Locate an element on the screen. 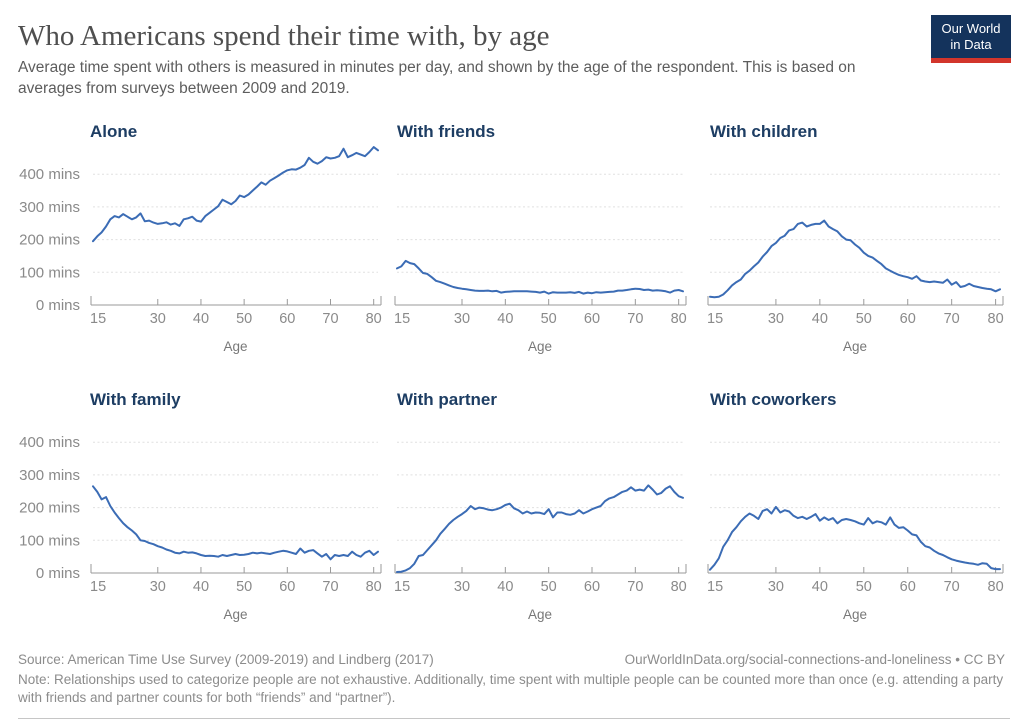 This screenshot has width=1023, height=722. chart-svg: 15 30 40 50 60 70 80 Age With coworkers is located at coordinates (855, 506).